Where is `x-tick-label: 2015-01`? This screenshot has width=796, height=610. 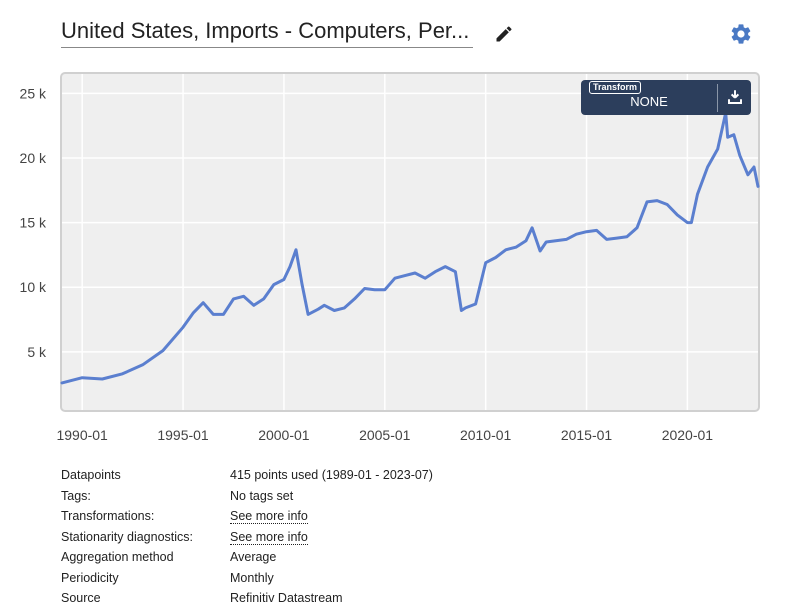 x-tick-label: 2015-01 is located at coordinates (587, 435).